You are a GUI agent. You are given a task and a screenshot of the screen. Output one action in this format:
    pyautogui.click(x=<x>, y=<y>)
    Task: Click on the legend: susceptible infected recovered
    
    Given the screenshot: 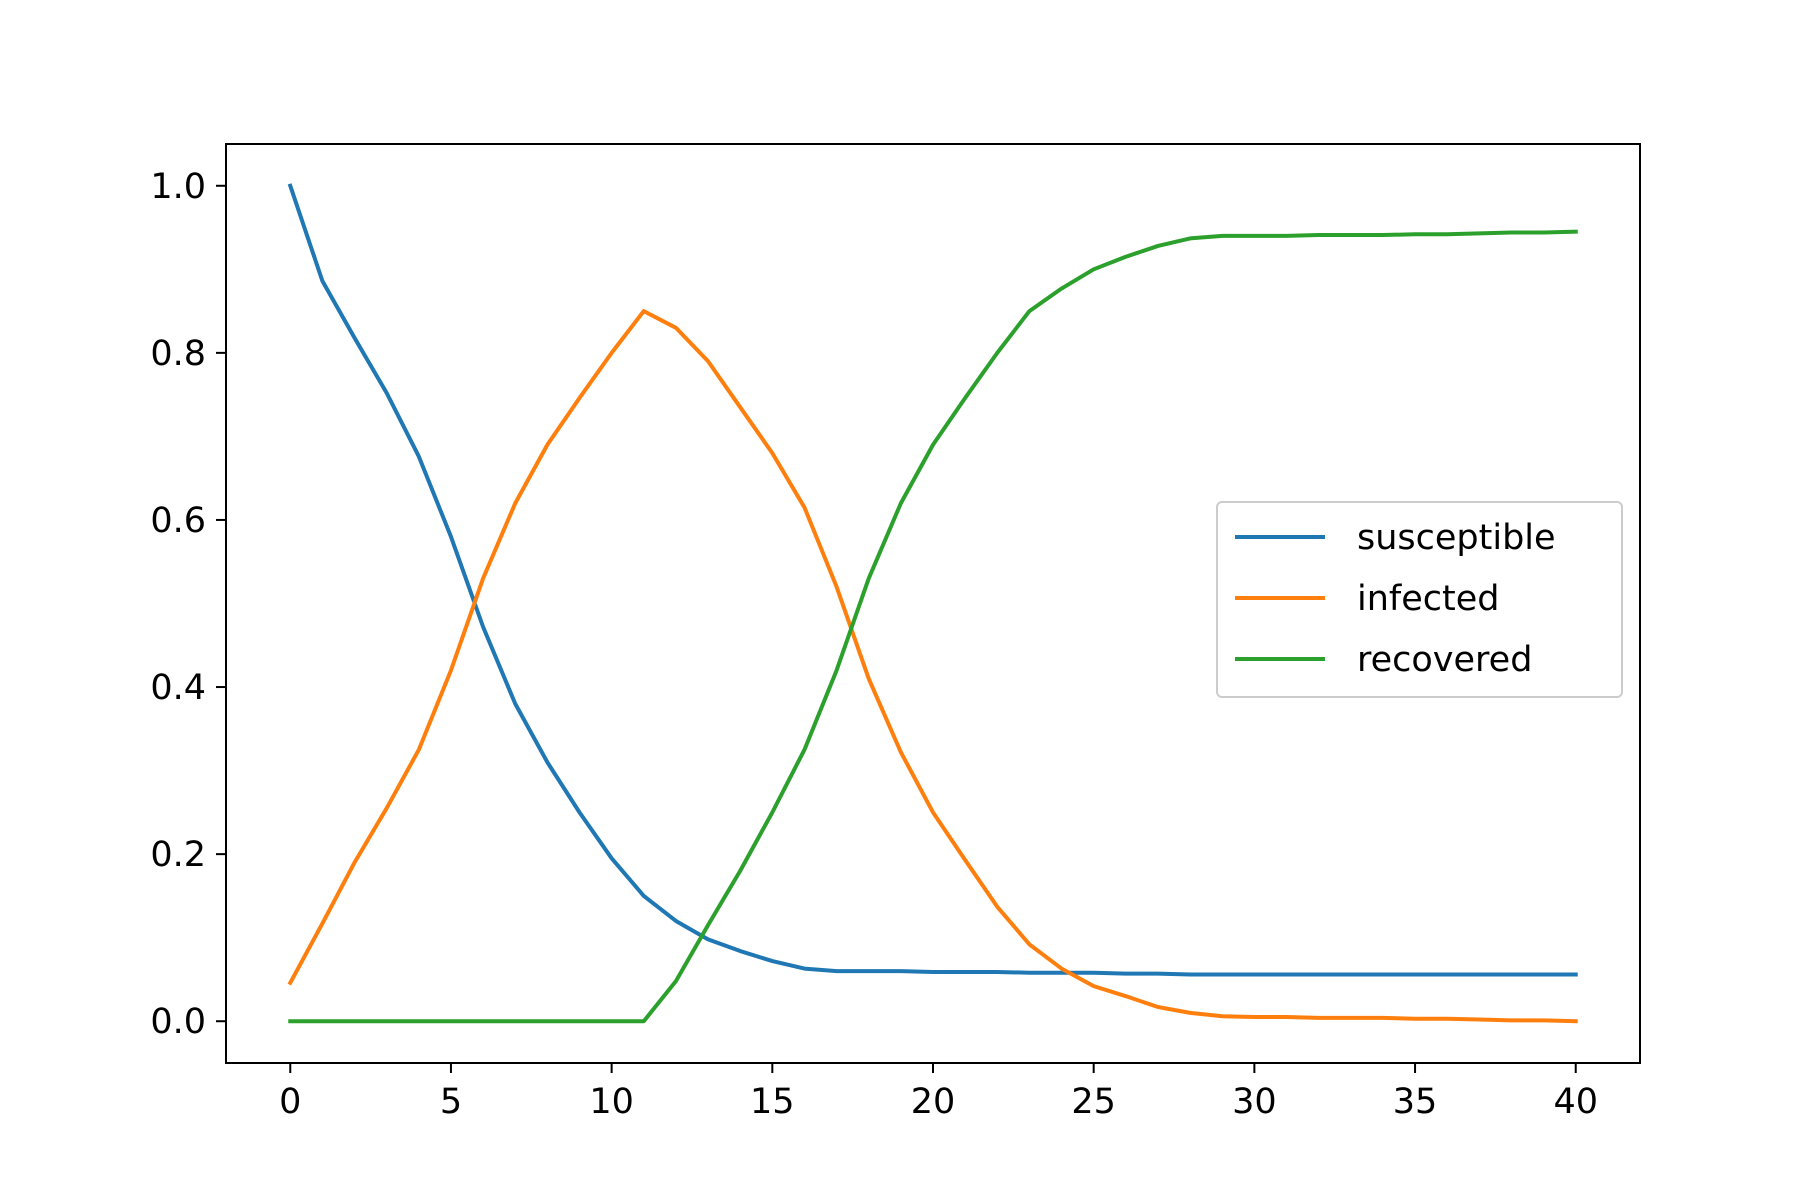 What is the action you would take?
    pyautogui.click(x=1419, y=599)
    